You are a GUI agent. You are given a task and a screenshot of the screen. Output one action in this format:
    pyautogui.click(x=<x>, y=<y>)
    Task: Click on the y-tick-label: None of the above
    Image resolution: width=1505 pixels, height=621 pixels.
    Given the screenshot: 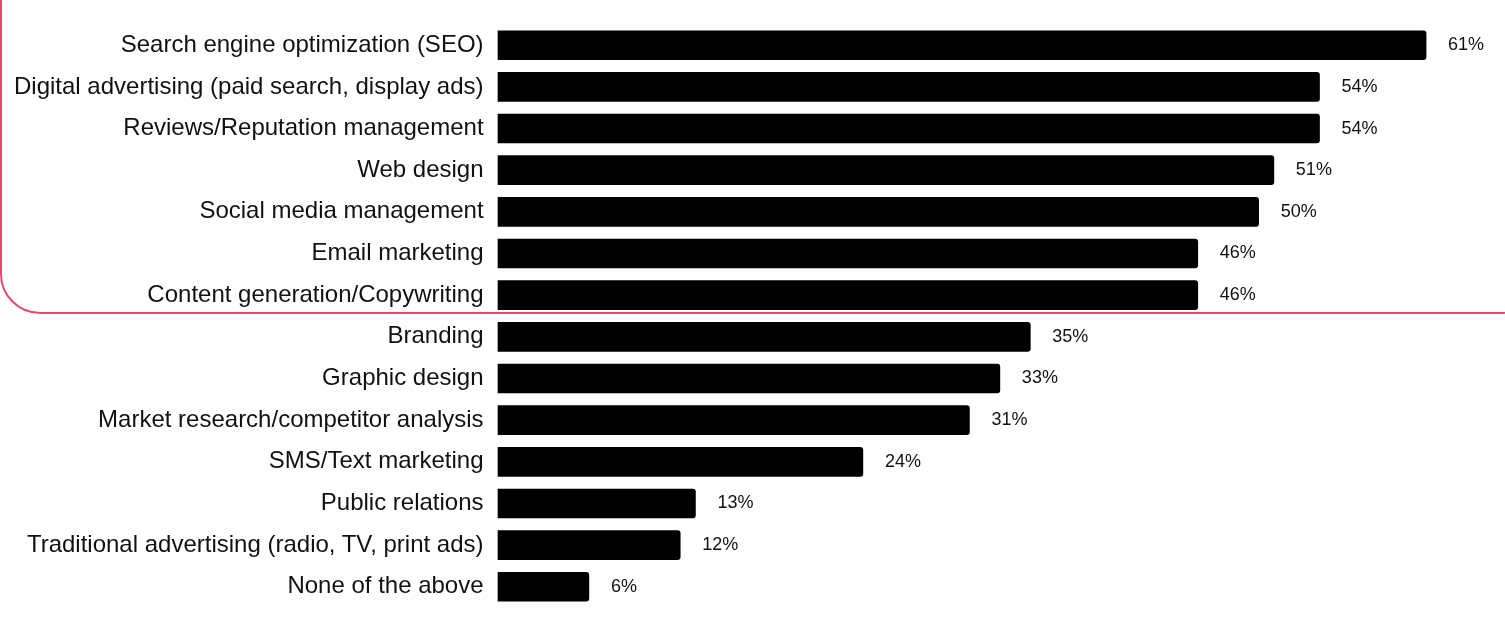 What is the action you would take?
    pyautogui.click(x=385, y=585)
    